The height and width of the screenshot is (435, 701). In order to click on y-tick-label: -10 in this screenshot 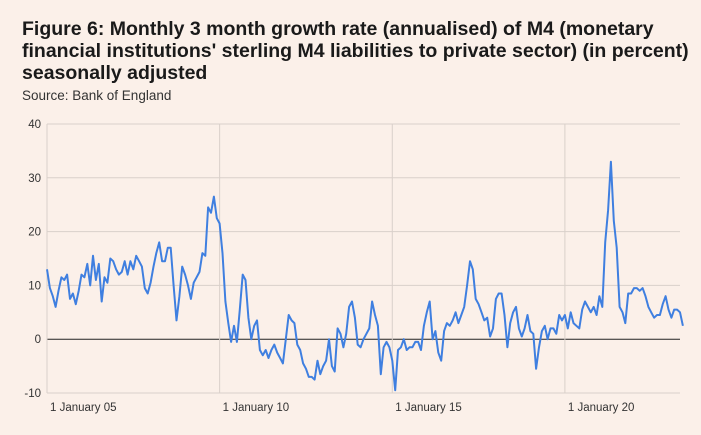, I will do `click(32, 394)`.